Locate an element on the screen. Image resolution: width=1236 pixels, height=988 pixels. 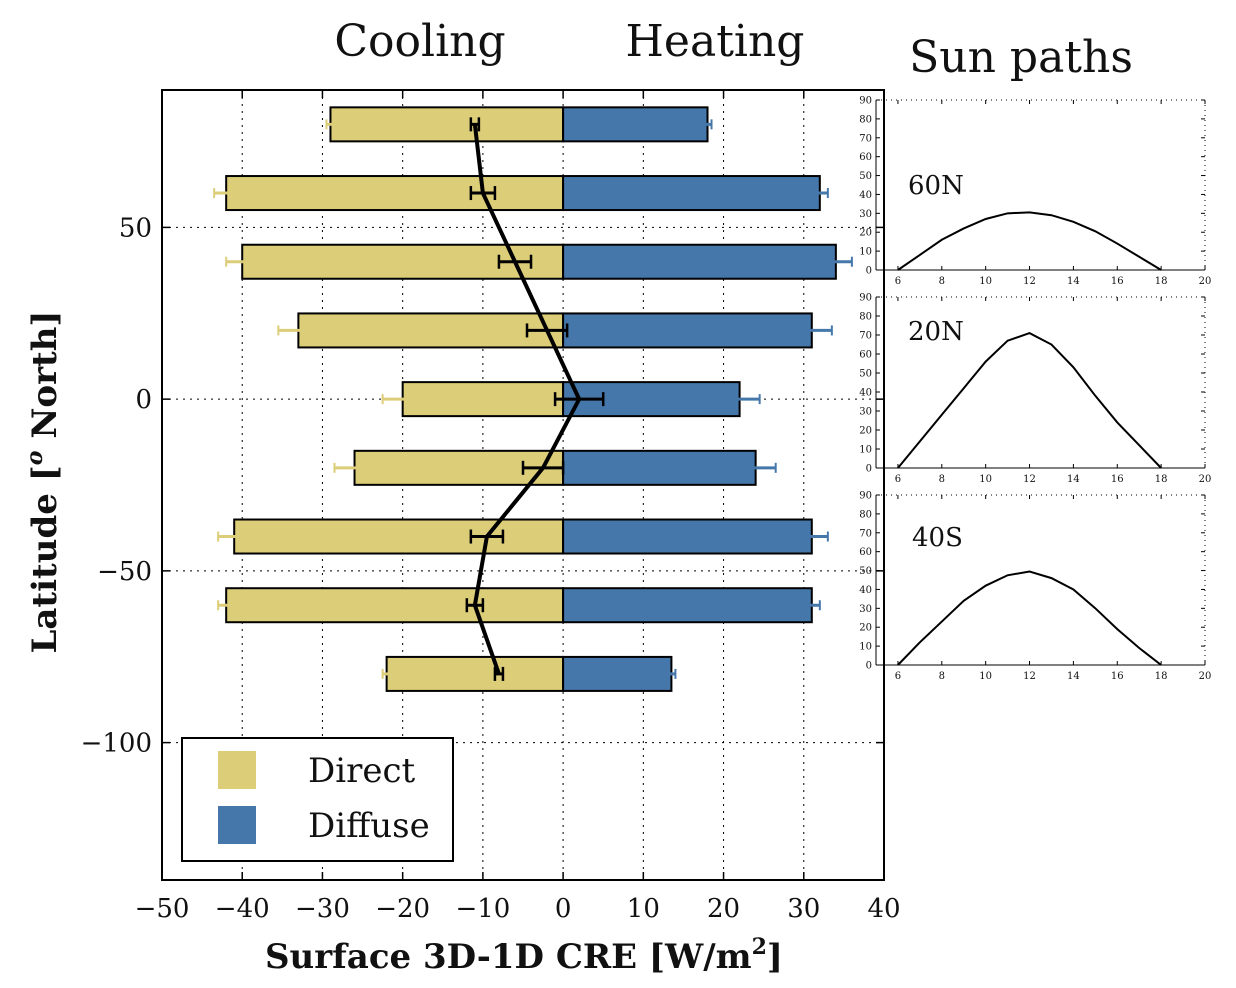
inset-40s: 0 10 20 30 40 50 60 70 80 90 6 8 10 12 14 16 18 20 40S is located at coordinates (1035, 587).